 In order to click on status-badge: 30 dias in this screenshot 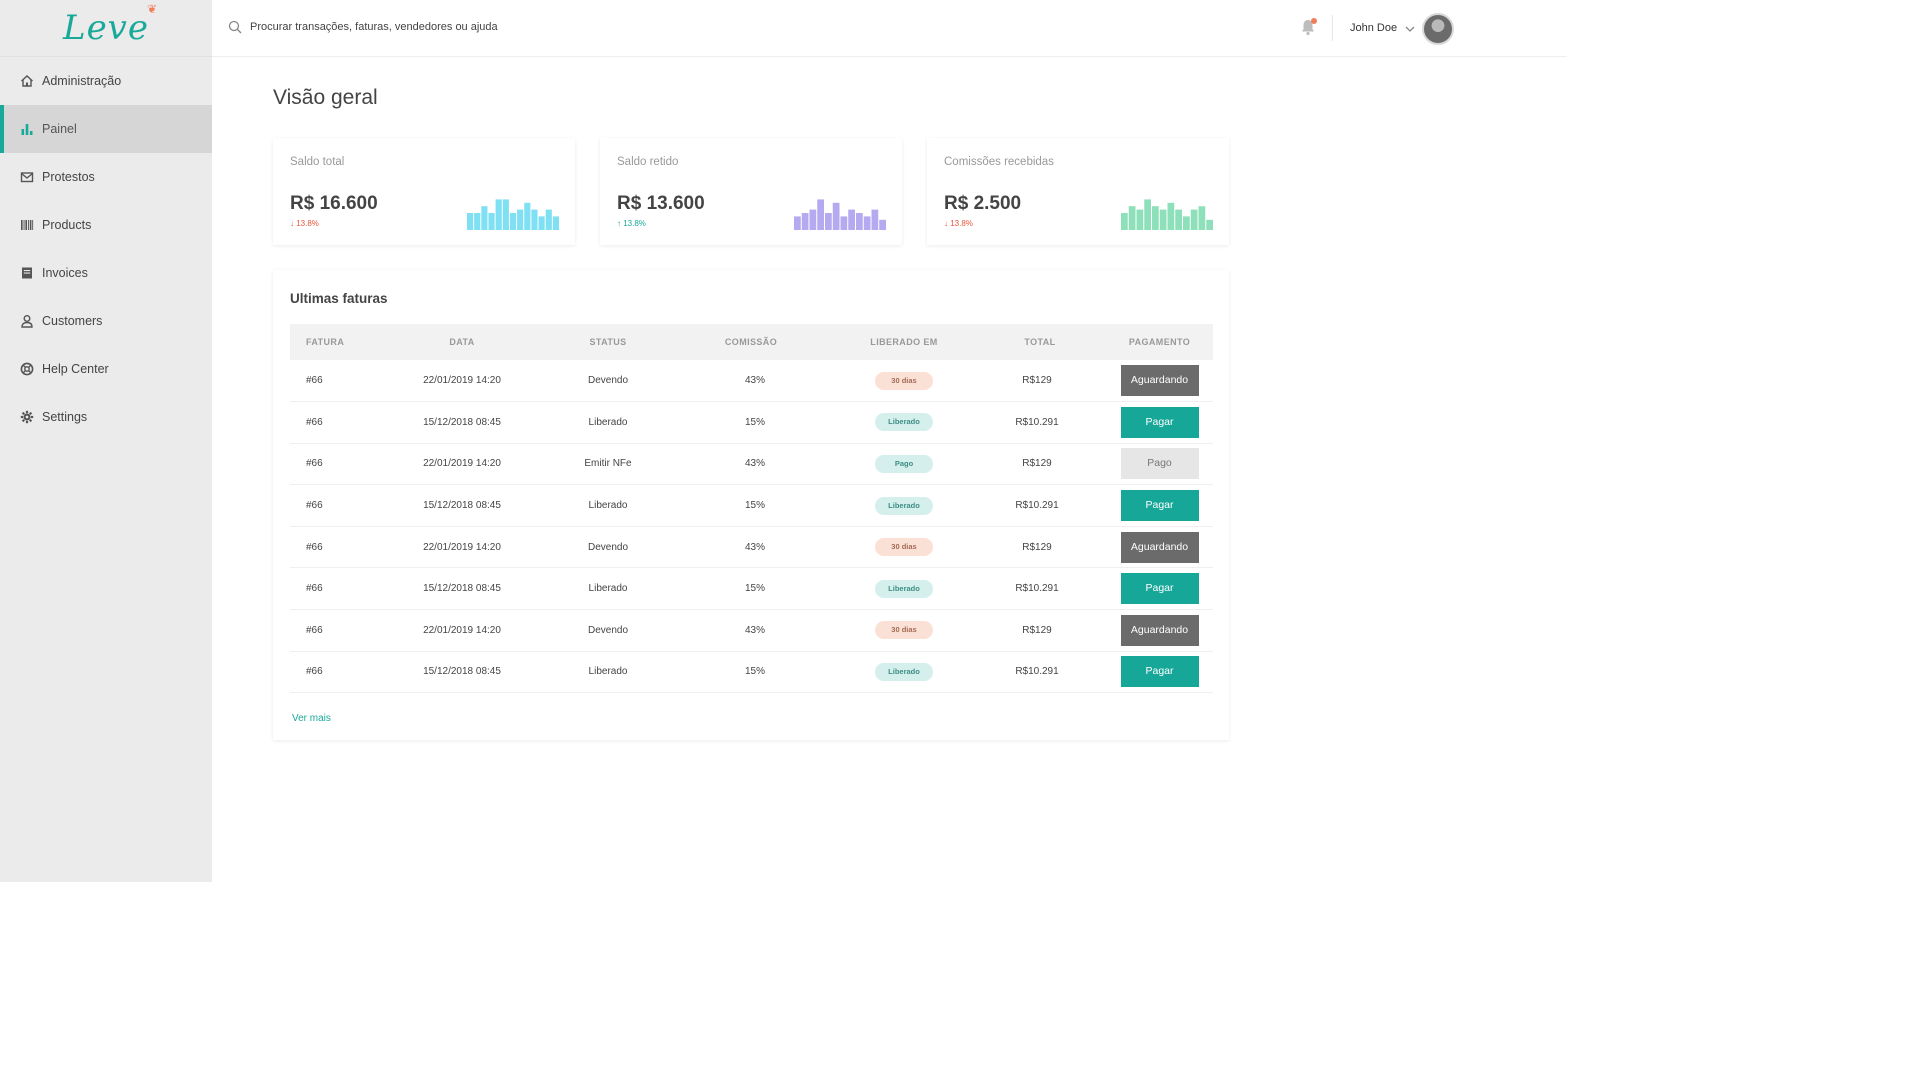, I will do `click(904, 547)`.